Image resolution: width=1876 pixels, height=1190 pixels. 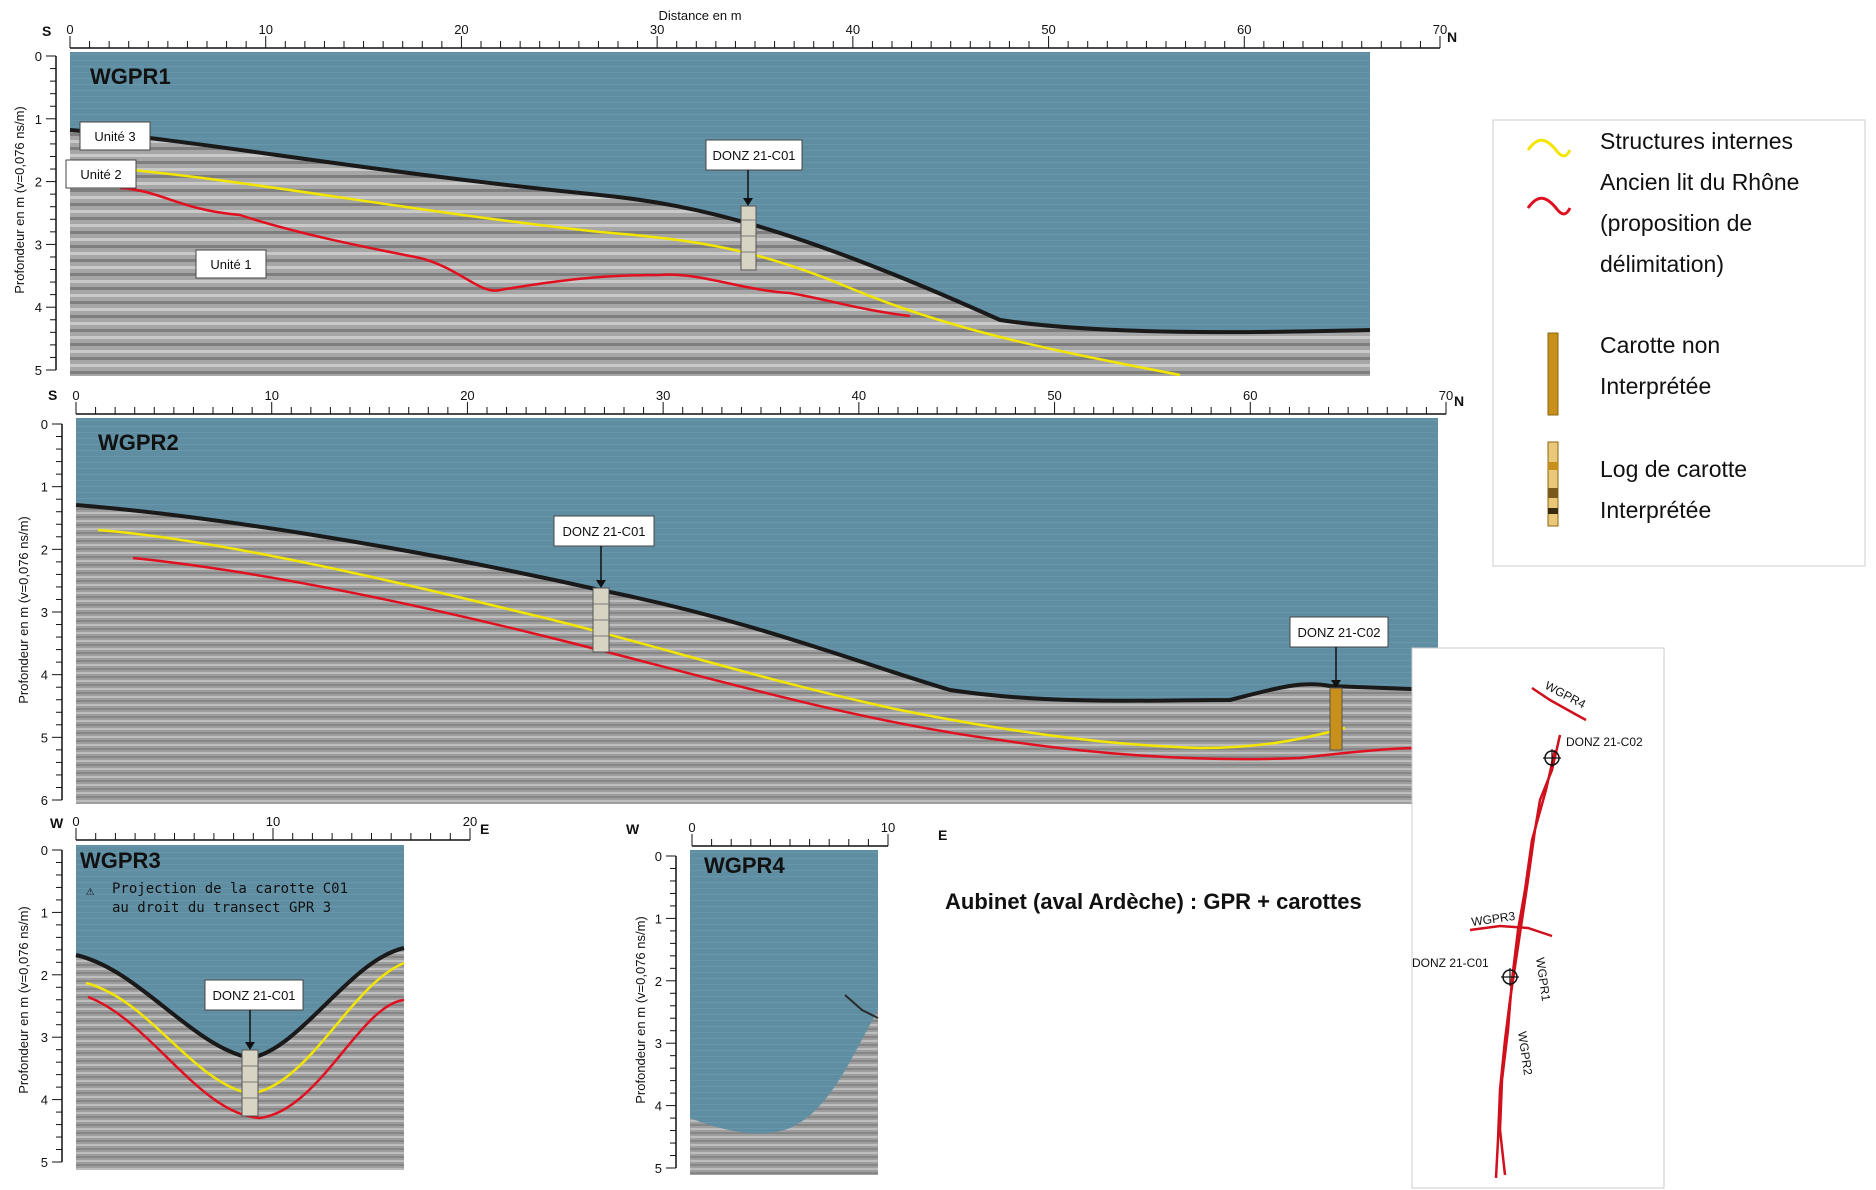 I want to click on wgpr3-note-line2: au droit du transect GPR 3, so click(x=221, y=908).